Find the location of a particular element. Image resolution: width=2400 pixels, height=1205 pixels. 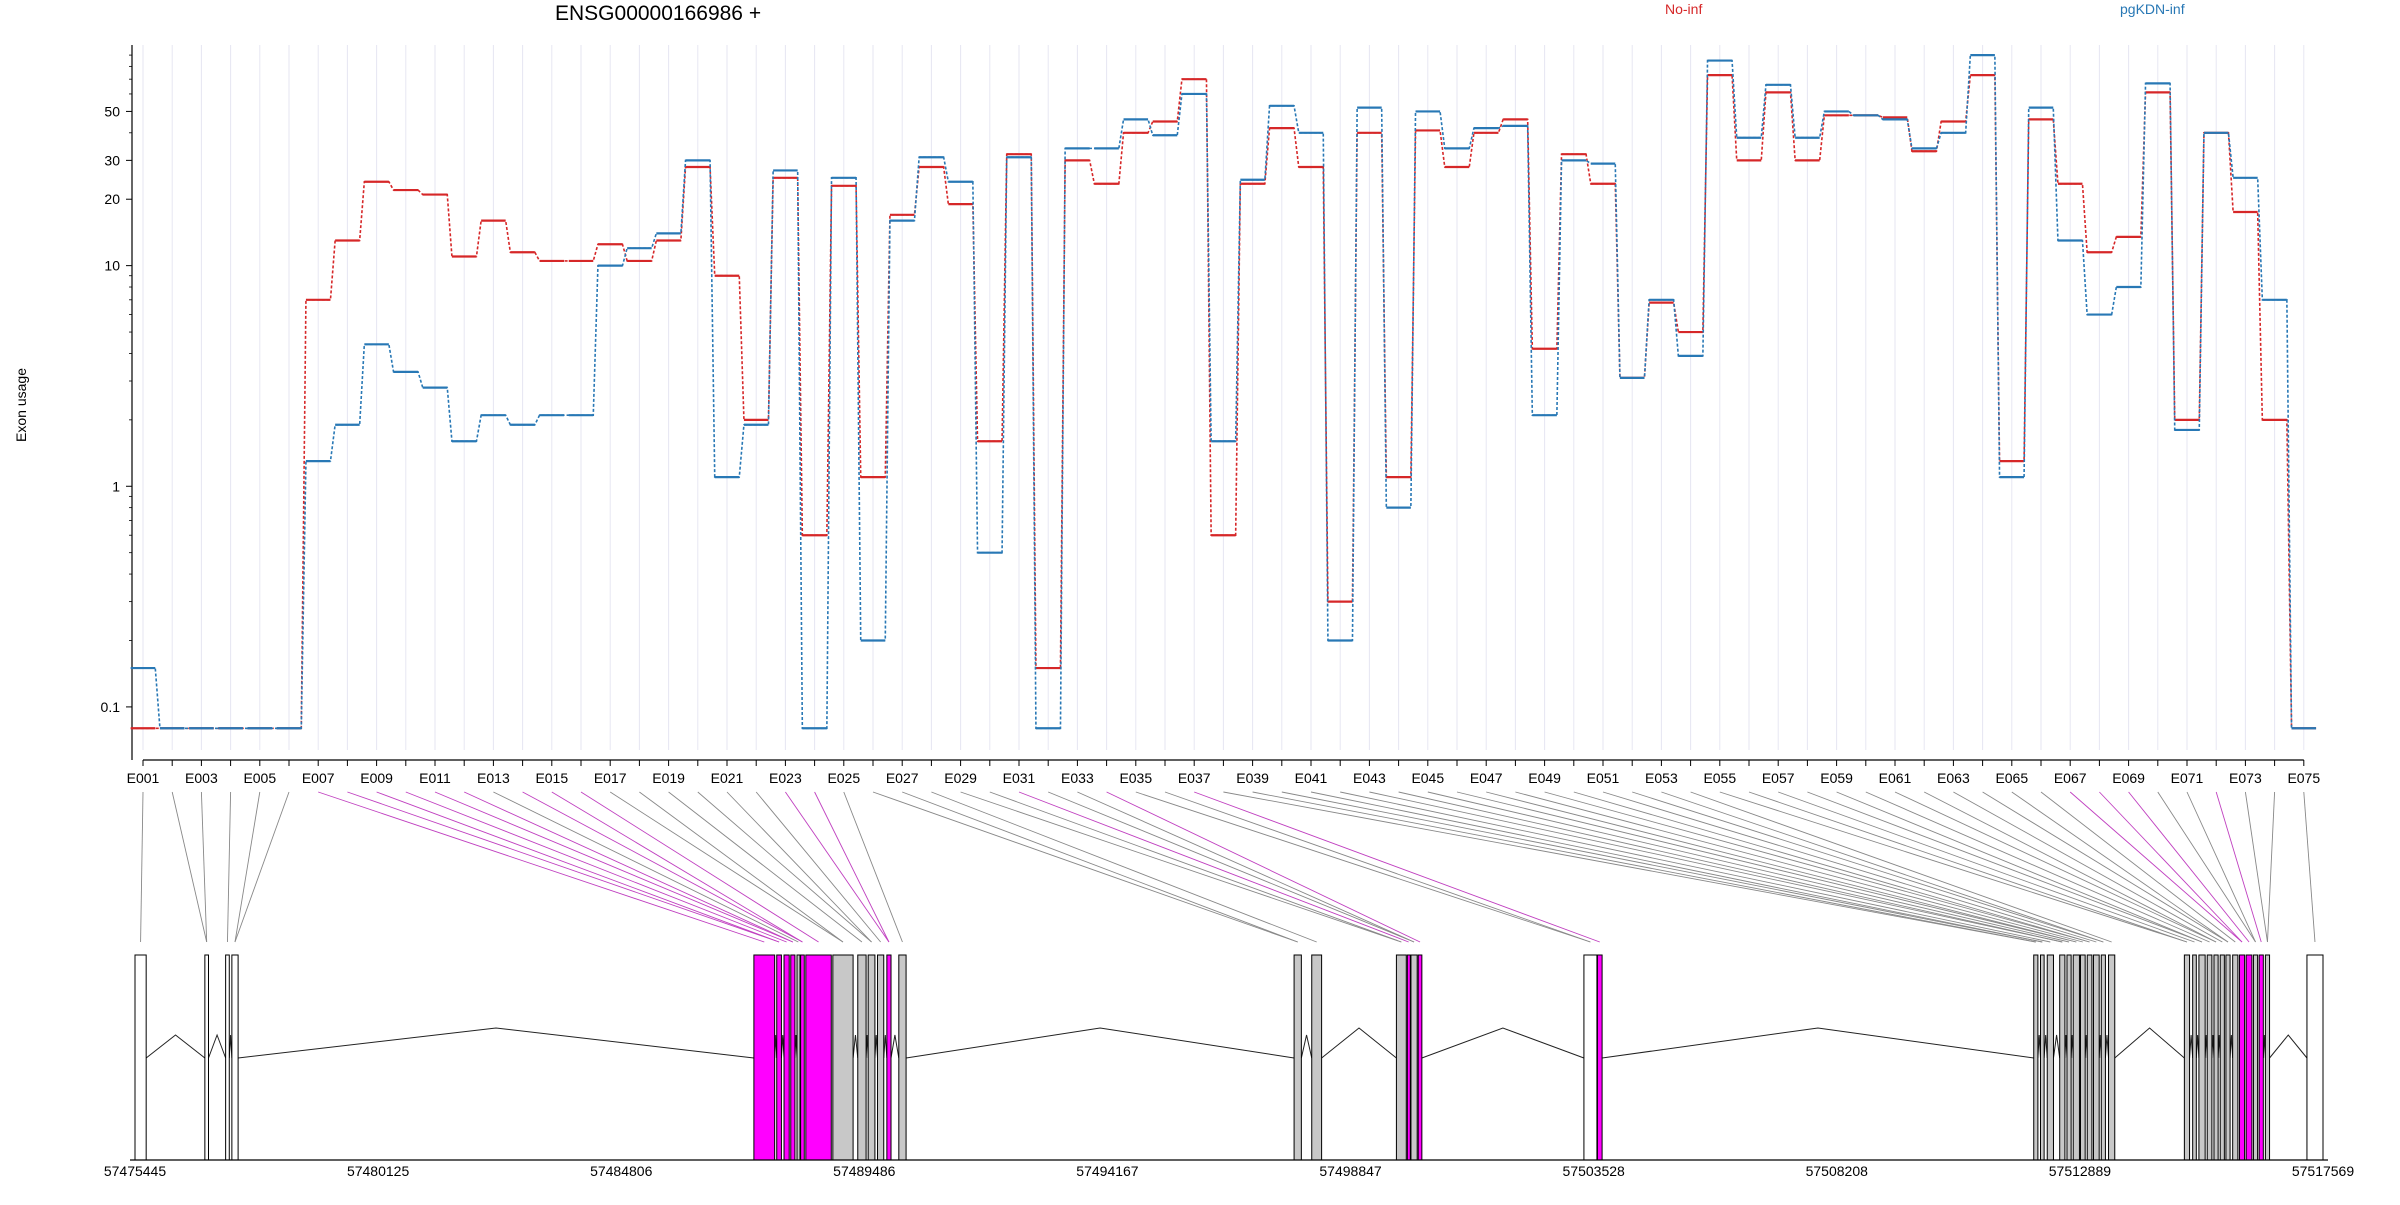

legend-entry-no-inf: No-inf is located at coordinates (1684, 9).